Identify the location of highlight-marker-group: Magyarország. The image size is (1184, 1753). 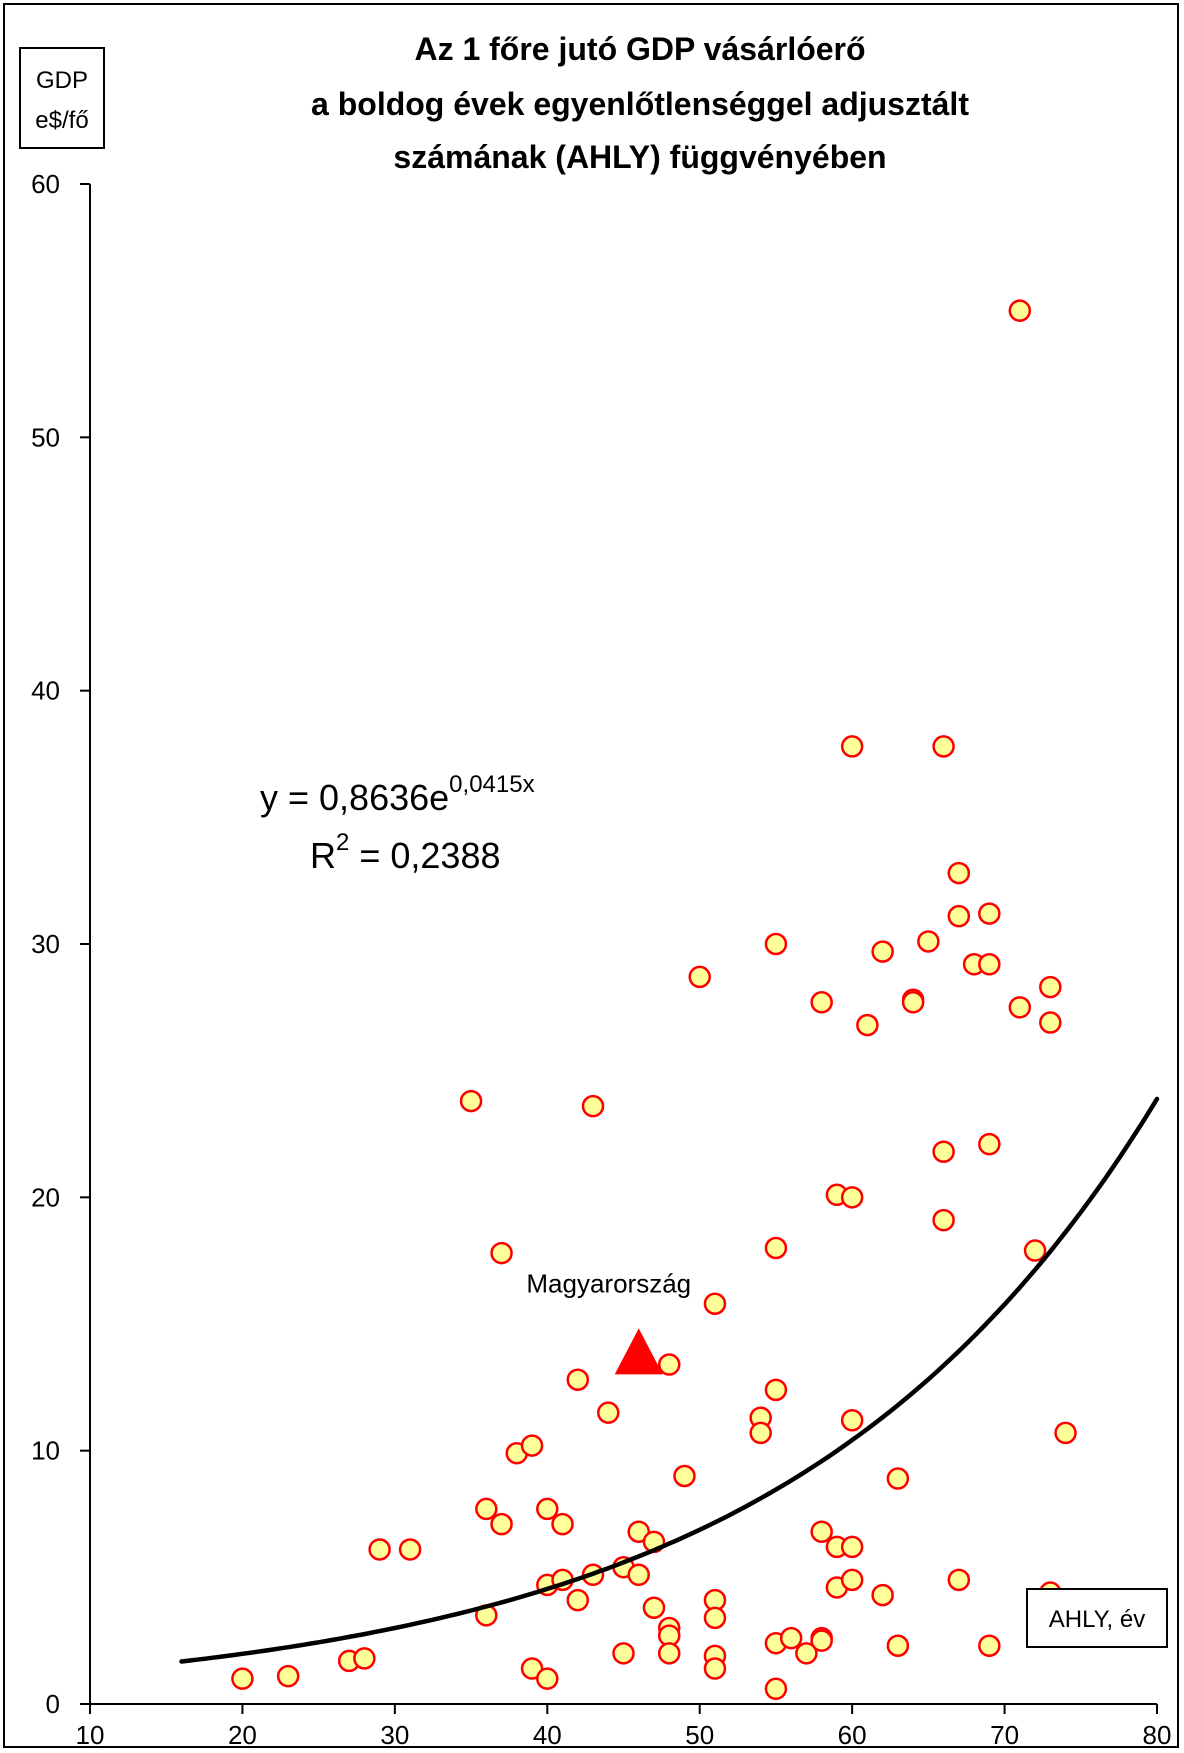
(608, 1321).